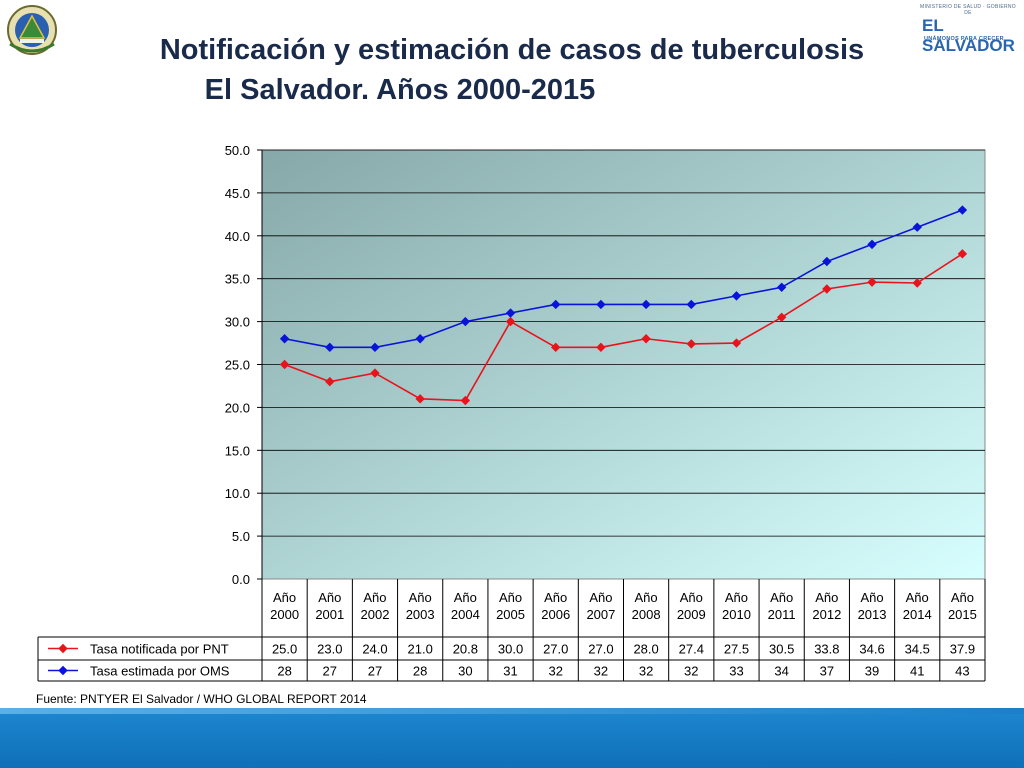  What do you see at coordinates (736, 614) in the screenshot?
I see `x-category-label: 2010` at bounding box center [736, 614].